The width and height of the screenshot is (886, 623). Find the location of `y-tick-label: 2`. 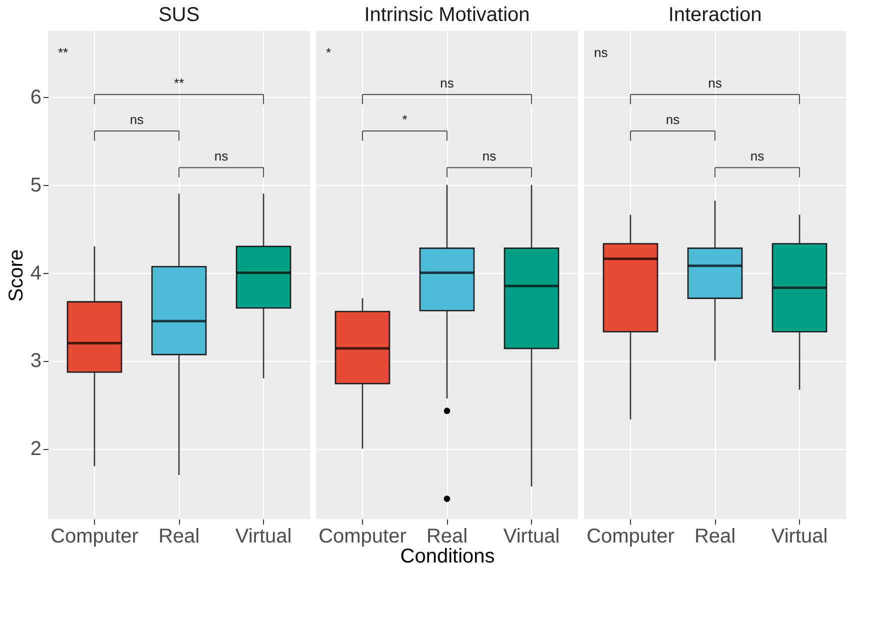

y-tick-label: 2 is located at coordinates (36, 449).